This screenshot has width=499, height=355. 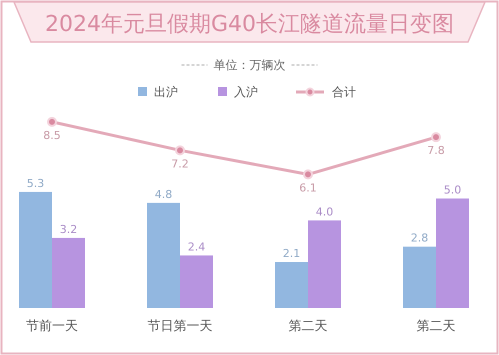 I want to click on legend-label: 入沪, so click(x=246, y=92).